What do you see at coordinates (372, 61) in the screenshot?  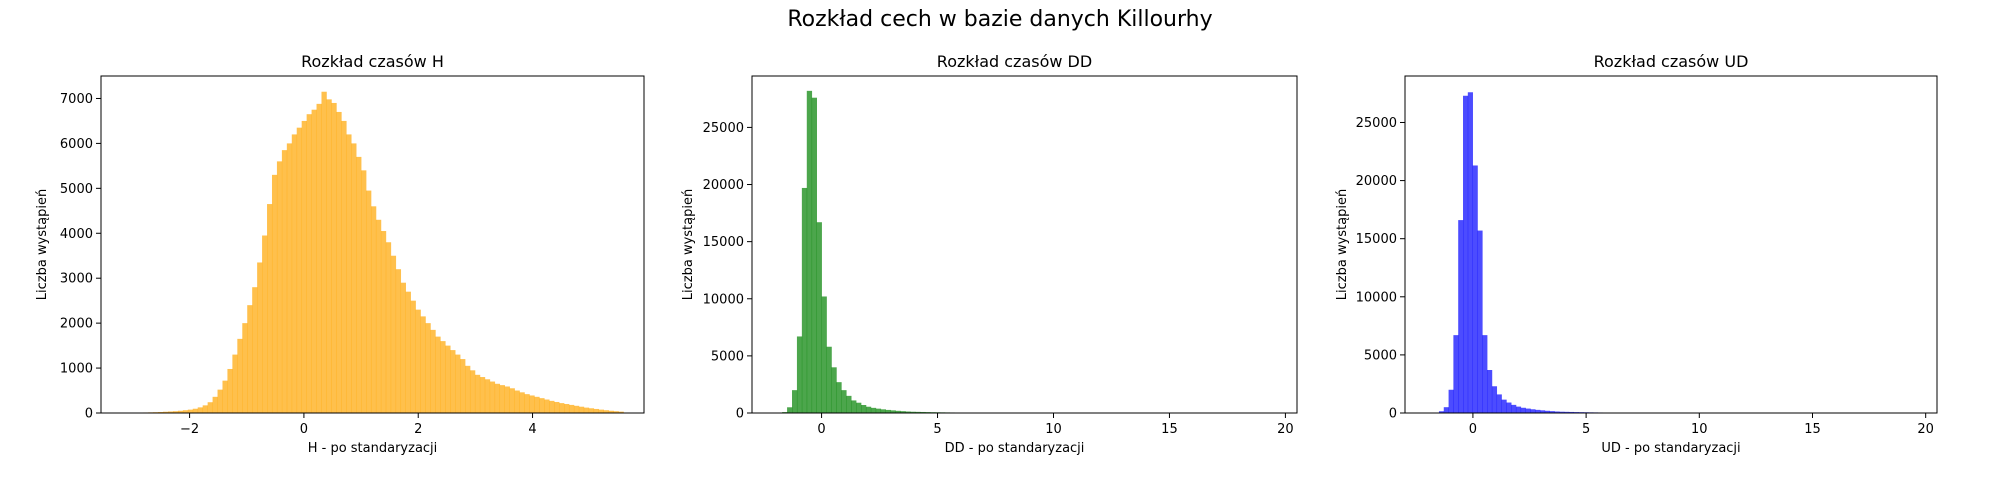 I see `chart-title: Rozkład czasów H` at bounding box center [372, 61].